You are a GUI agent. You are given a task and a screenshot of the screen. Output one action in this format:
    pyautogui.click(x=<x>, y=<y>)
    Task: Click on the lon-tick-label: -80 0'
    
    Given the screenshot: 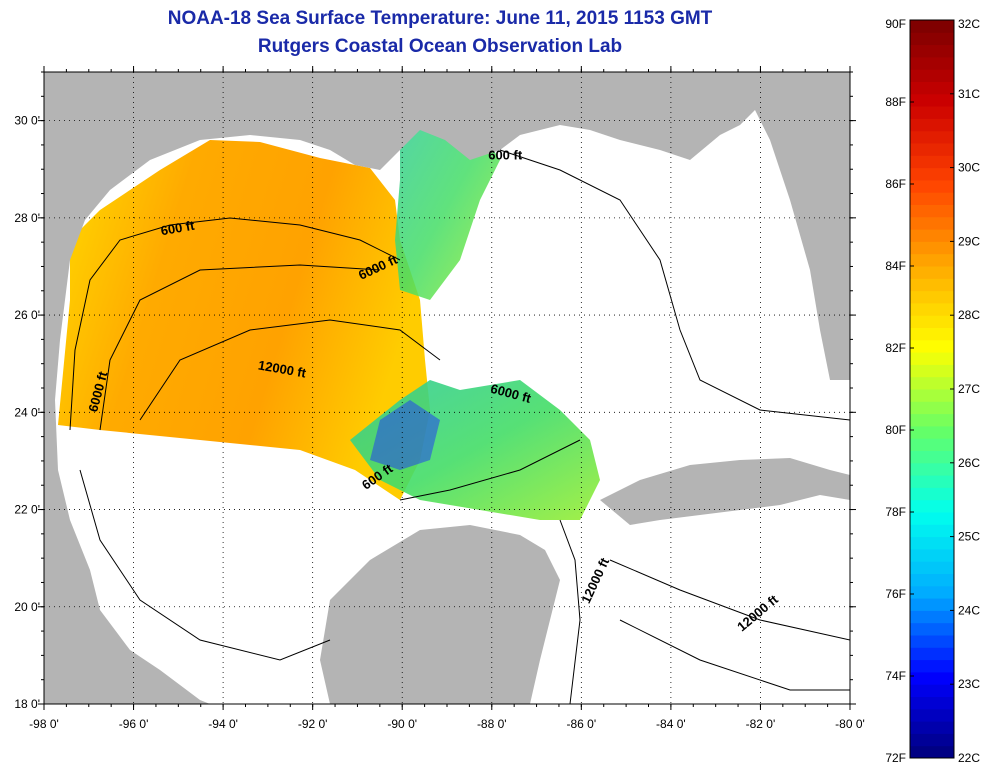 What is the action you would take?
    pyautogui.click(x=850, y=724)
    